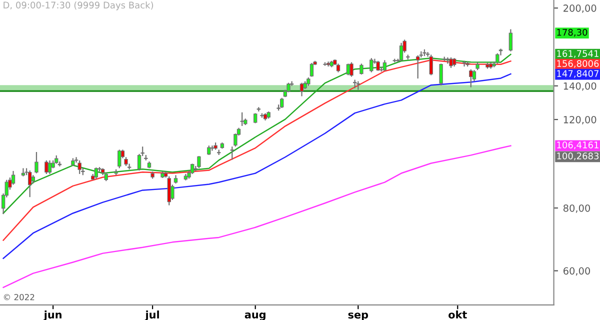 The height and width of the screenshot is (320, 600). What do you see at coordinates (572, 32) in the screenshot?
I see `text: 178,30` at bounding box center [572, 32].